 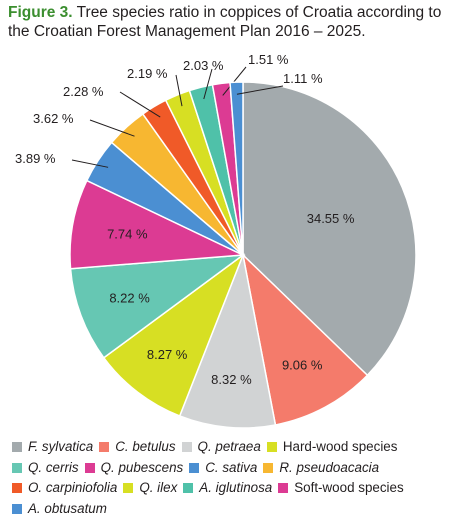 What do you see at coordinates (142, 467) in the screenshot?
I see `legend-label: Q. pubescens` at bounding box center [142, 467].